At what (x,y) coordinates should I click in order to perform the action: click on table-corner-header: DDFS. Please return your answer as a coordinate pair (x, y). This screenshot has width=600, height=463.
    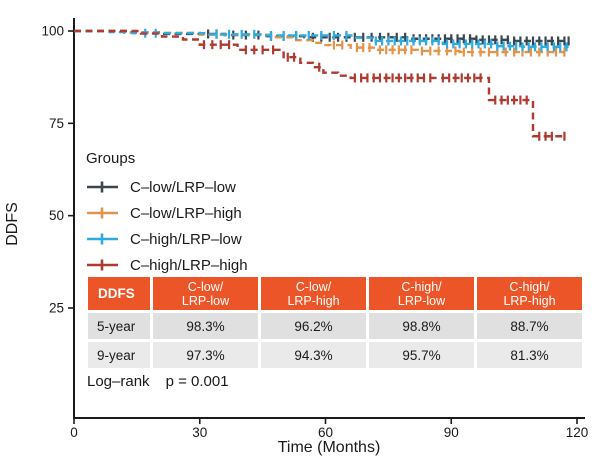
    Looking at the image, I should click on (119, 293).